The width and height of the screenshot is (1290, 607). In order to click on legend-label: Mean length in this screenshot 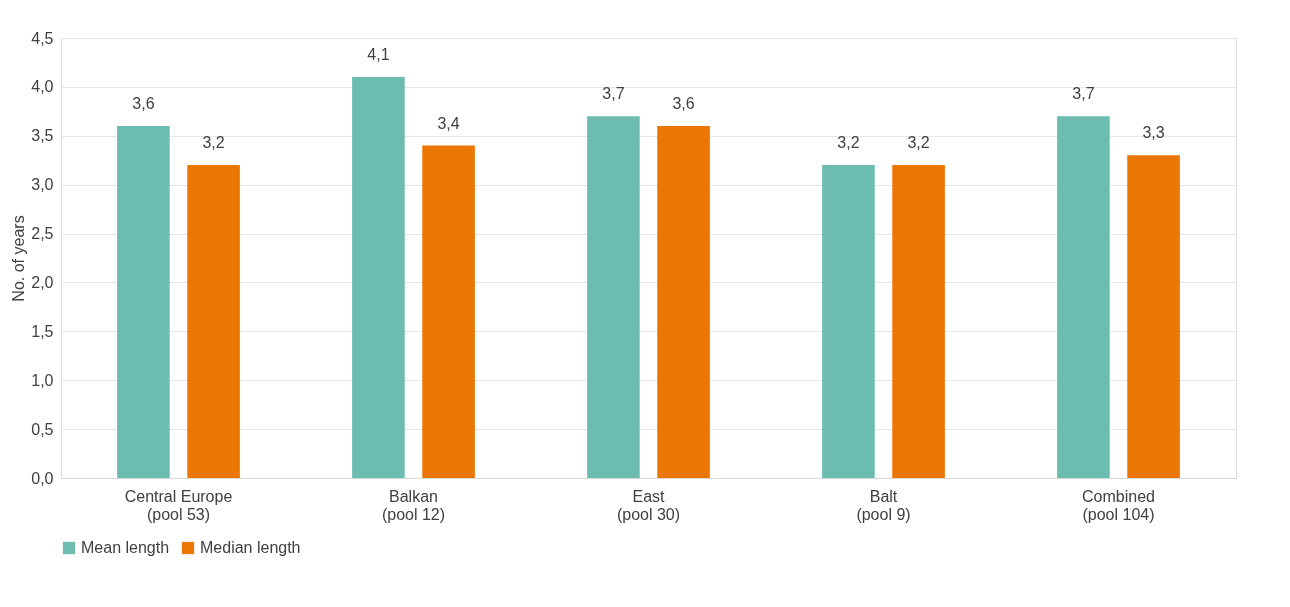, I will do `click(125, 547)`.